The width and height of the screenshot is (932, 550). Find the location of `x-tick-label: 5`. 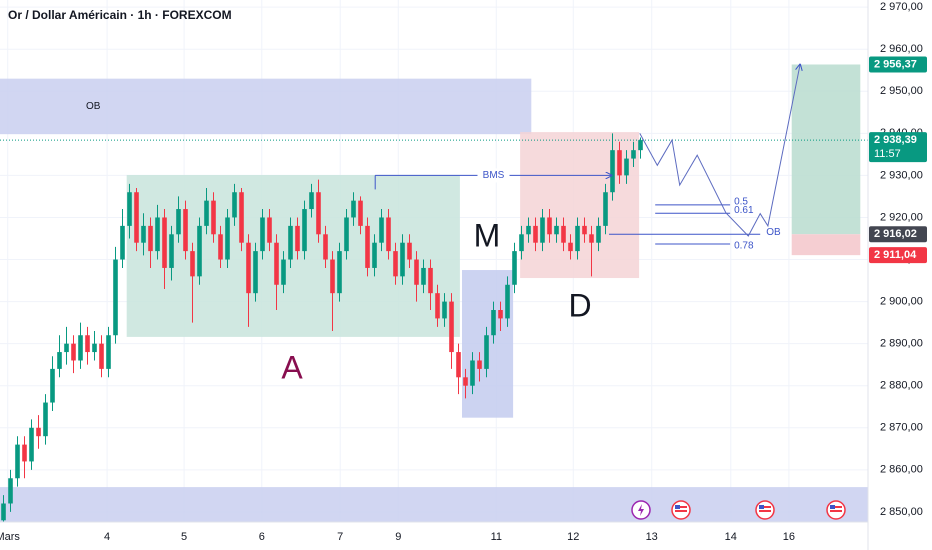

x-tick-label: 5 is located at coordinates (184, 537).